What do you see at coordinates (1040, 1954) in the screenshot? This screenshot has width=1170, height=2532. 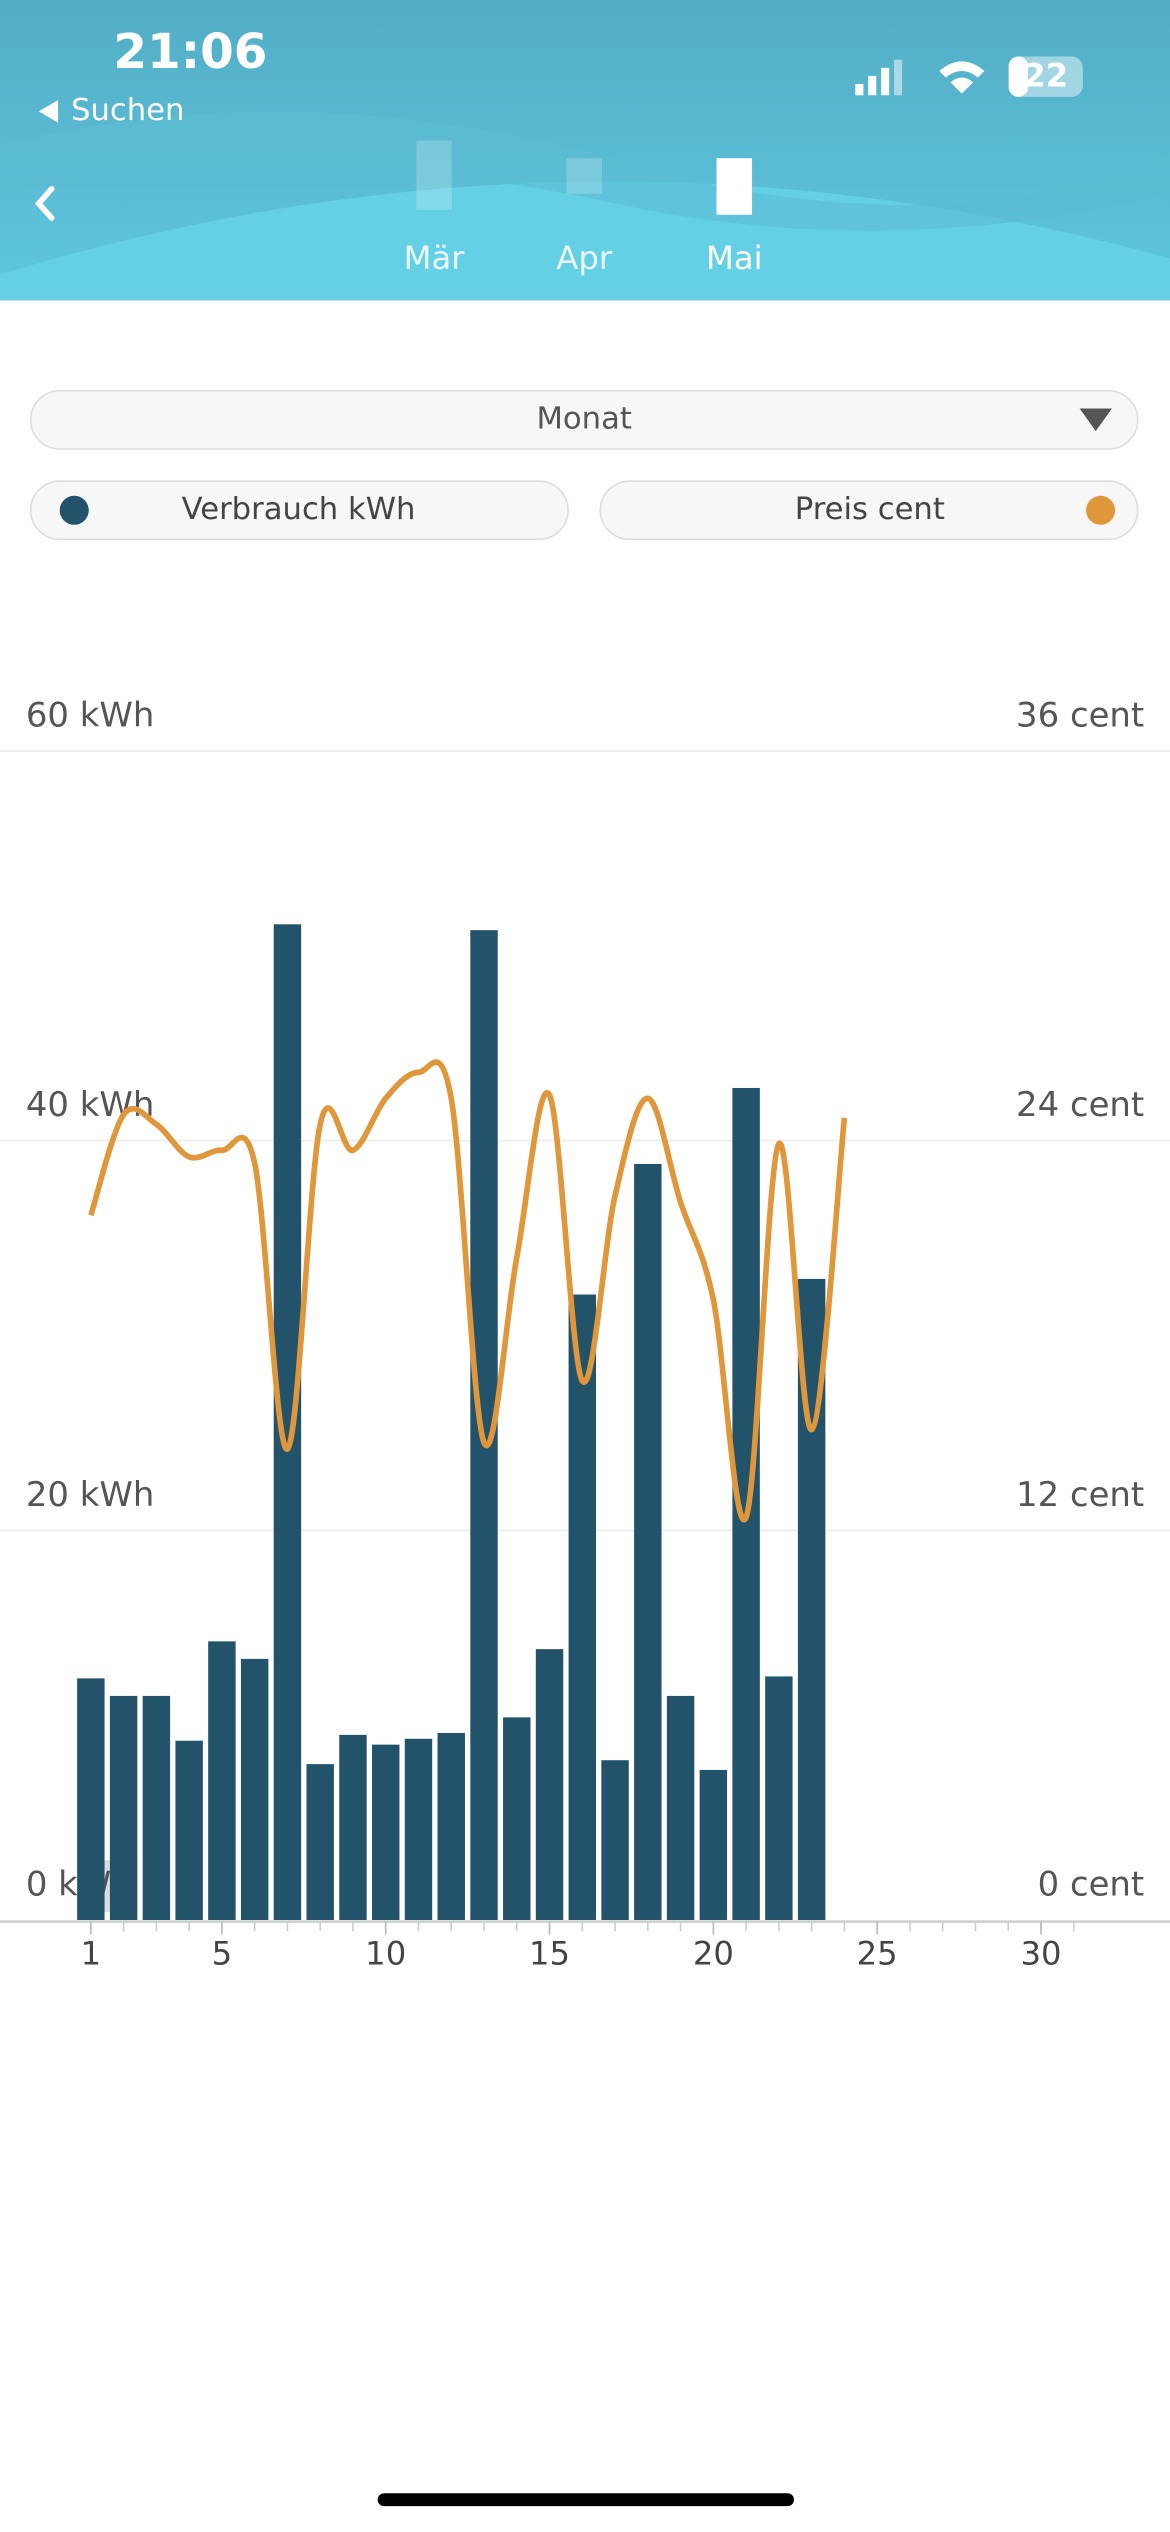 I see `x-tick-label: 30` at bounding box center [1040, 1954].